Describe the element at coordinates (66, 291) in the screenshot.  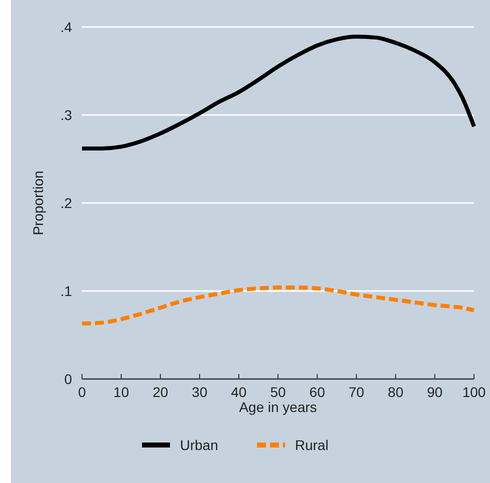
I see `y-tick-label: .1` at that location.